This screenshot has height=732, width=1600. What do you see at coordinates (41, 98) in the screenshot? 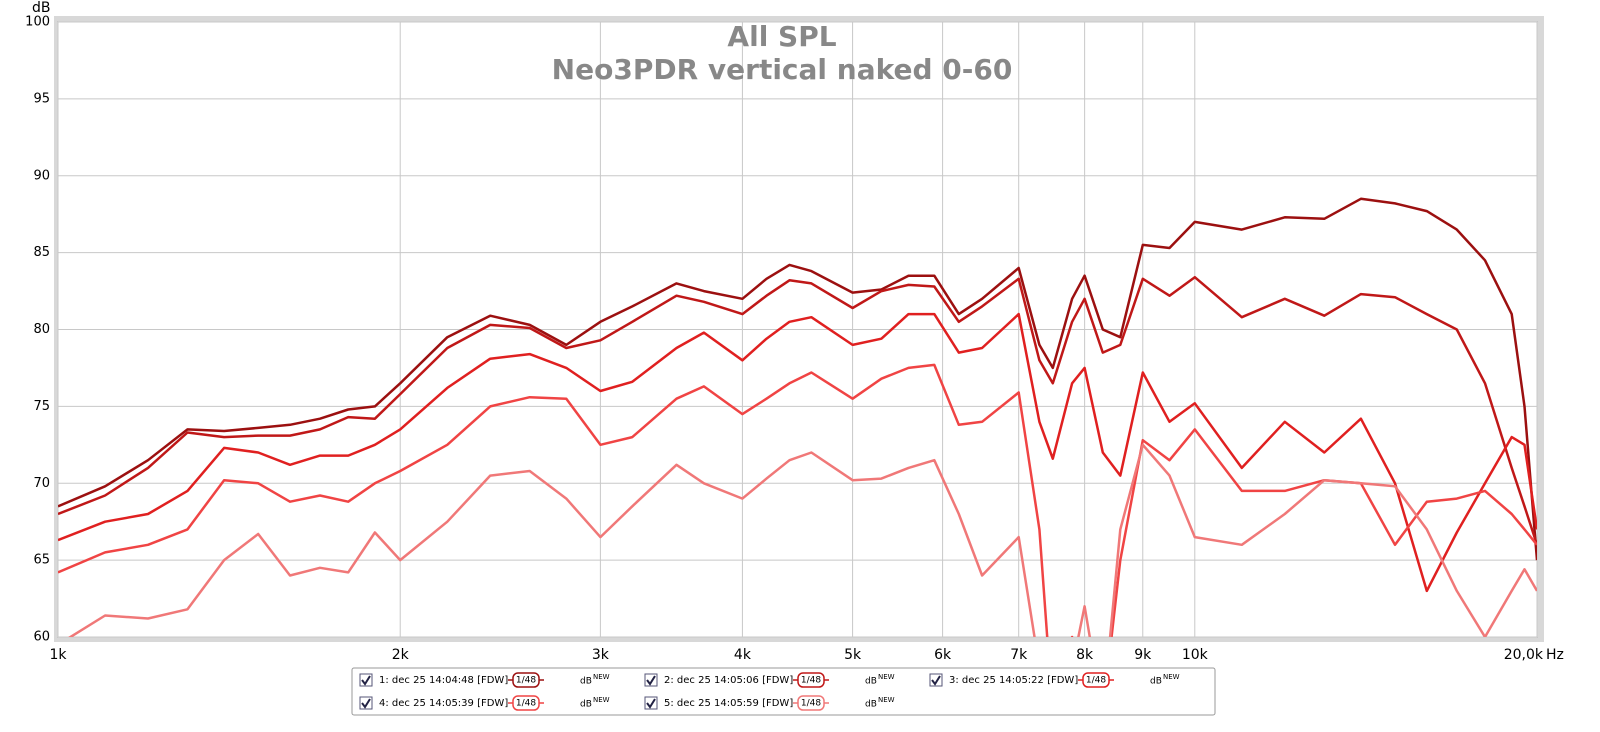
I see `y-tick-label: 95` at bounding box center [41, 98].